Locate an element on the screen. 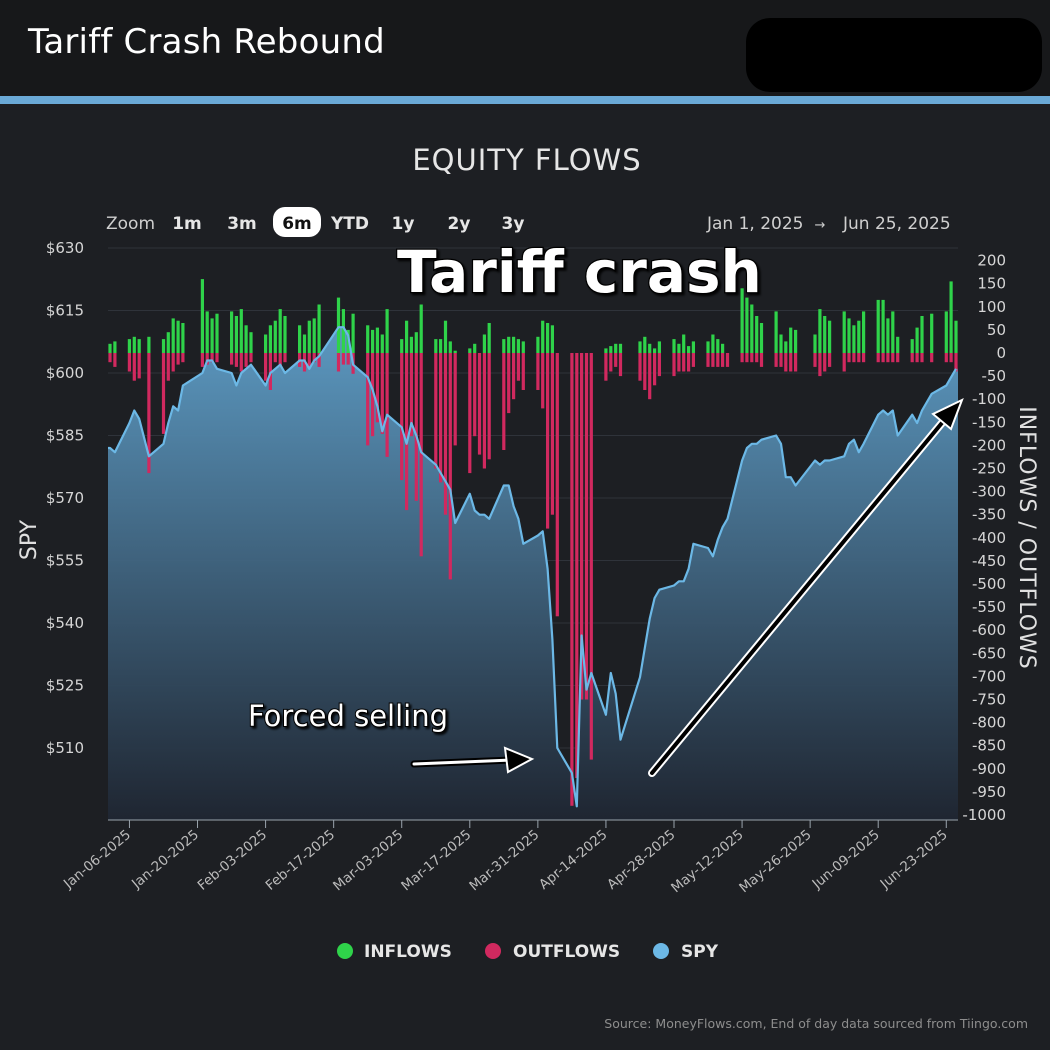  annotation-forced-selling: Forced selling is located at coordinates (348, 716).